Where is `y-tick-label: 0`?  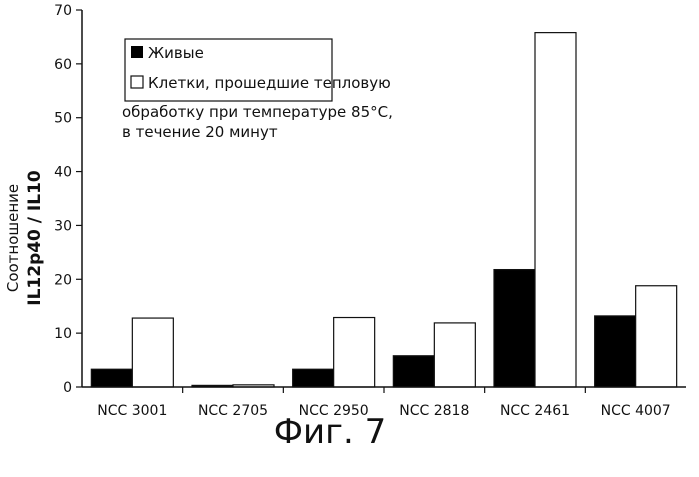
y-tick-label: 0 is located at coordinates (67, 388).